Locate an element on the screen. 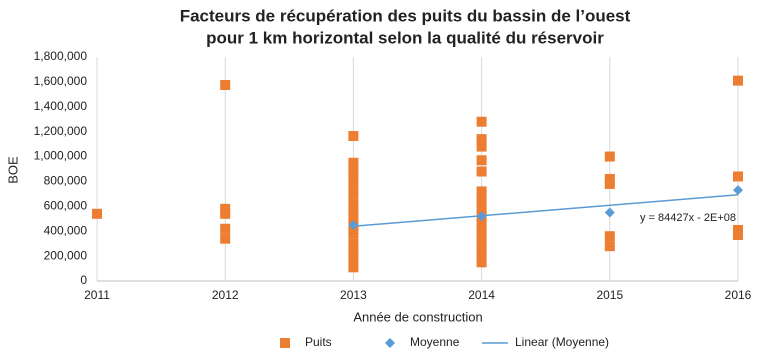  x-tick-label: 2011 is located at coordinates (97, 295).